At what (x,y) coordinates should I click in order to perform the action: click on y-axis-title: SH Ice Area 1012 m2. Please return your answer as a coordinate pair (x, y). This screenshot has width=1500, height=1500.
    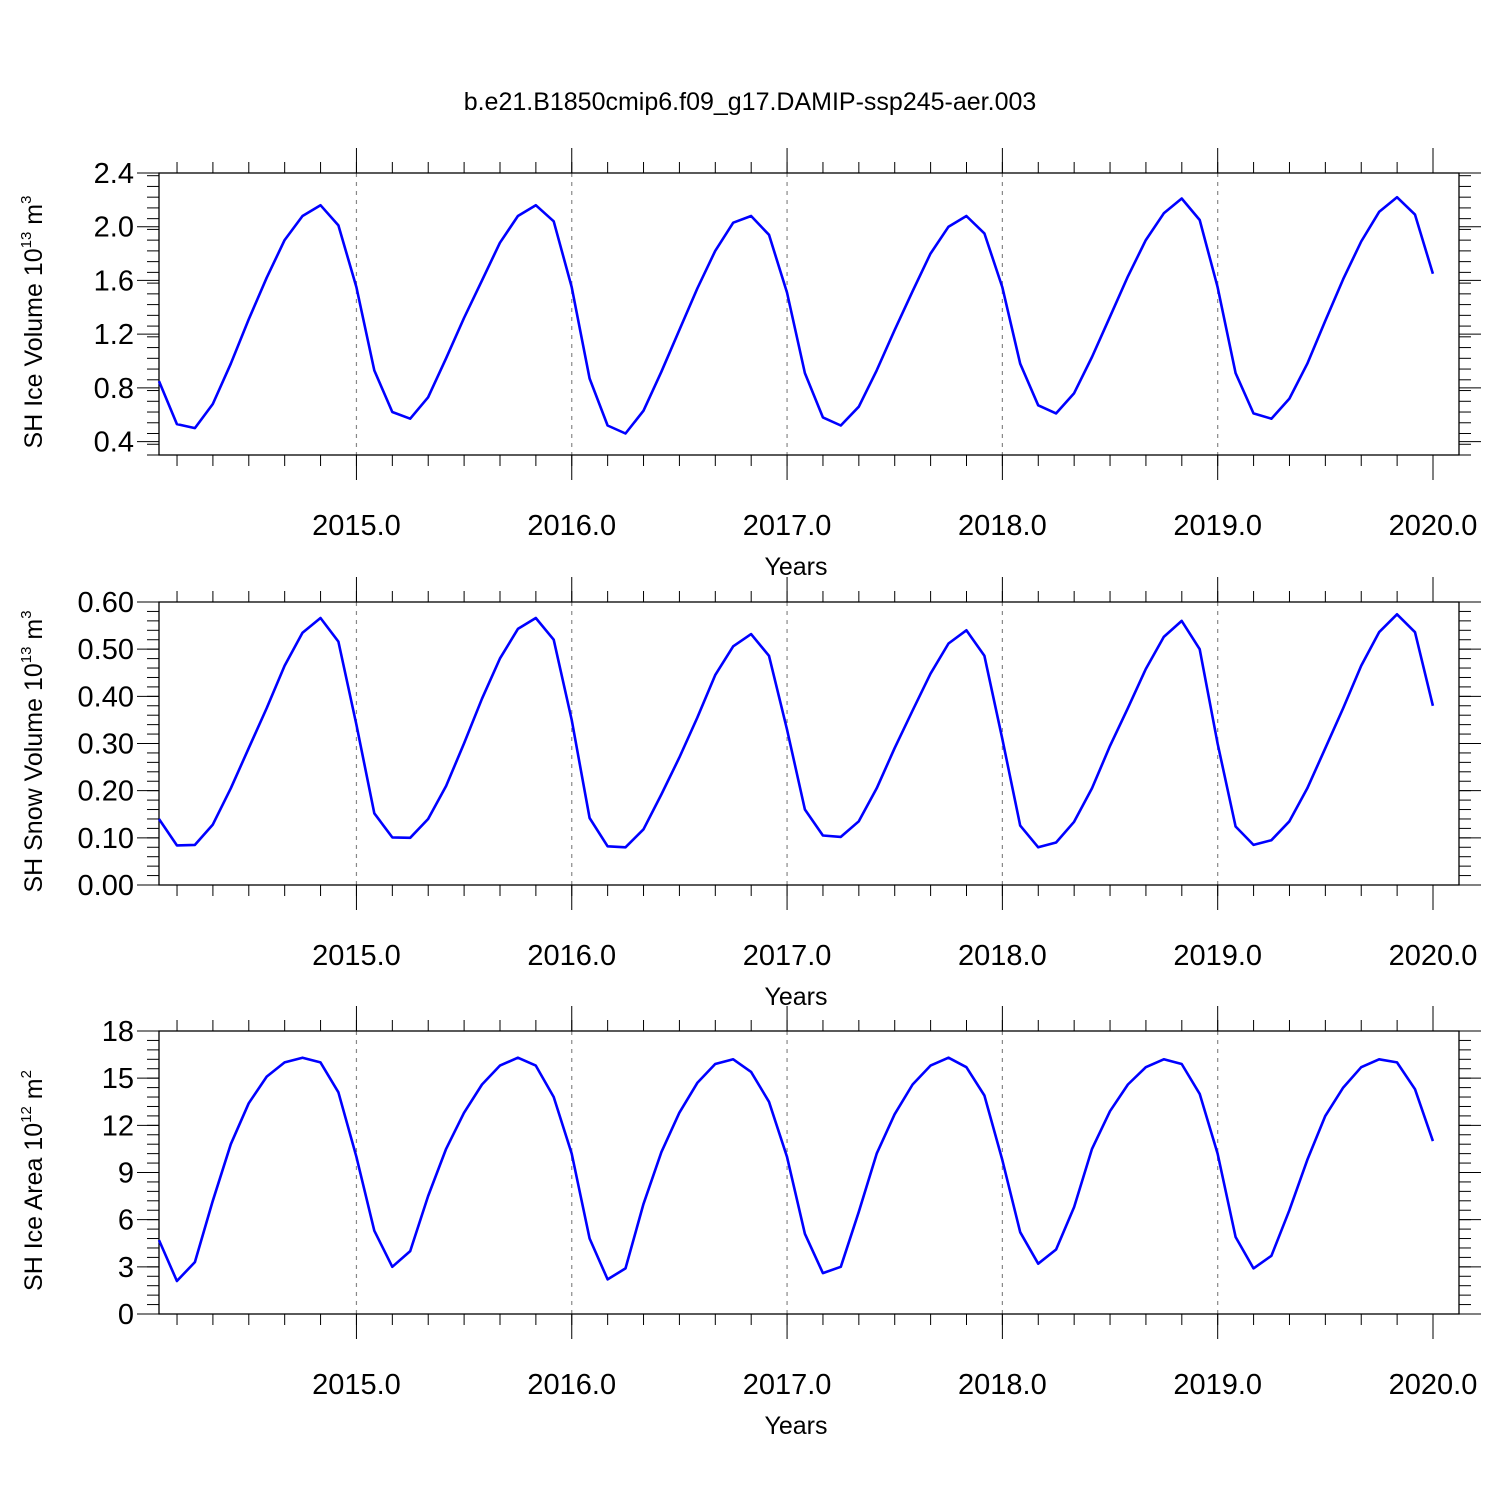
    Looking at the image, I should click on (33, 1180).